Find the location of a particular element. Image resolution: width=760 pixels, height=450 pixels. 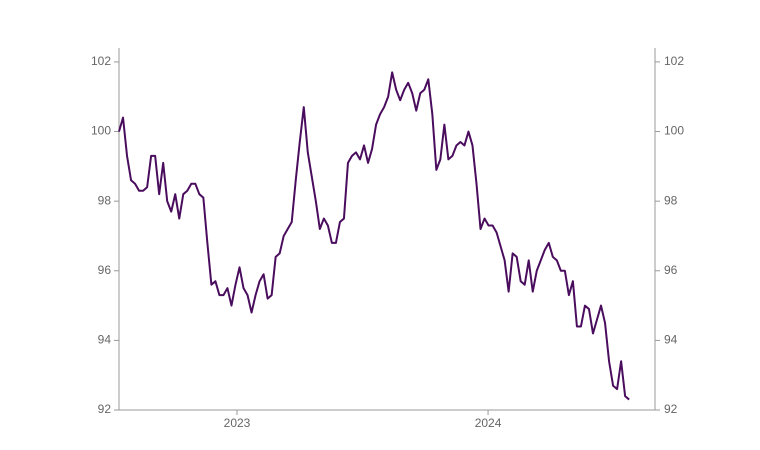

y2-tick-label: 96 is located at coordinates (671, 270).